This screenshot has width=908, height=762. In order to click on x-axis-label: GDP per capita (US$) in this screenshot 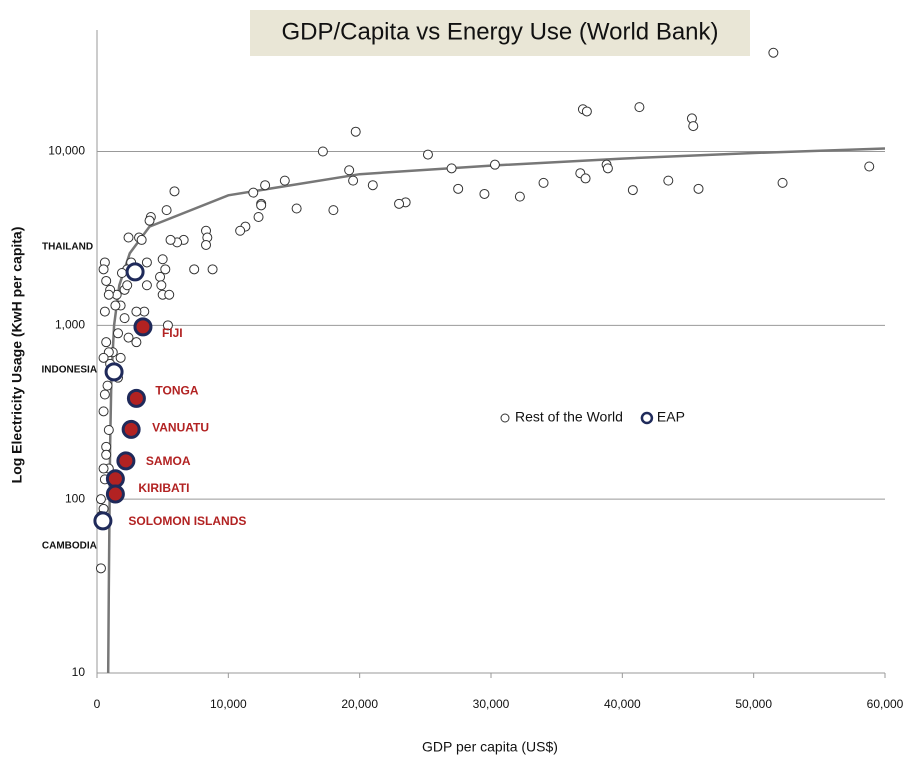, I will do `click(490, 747)`.